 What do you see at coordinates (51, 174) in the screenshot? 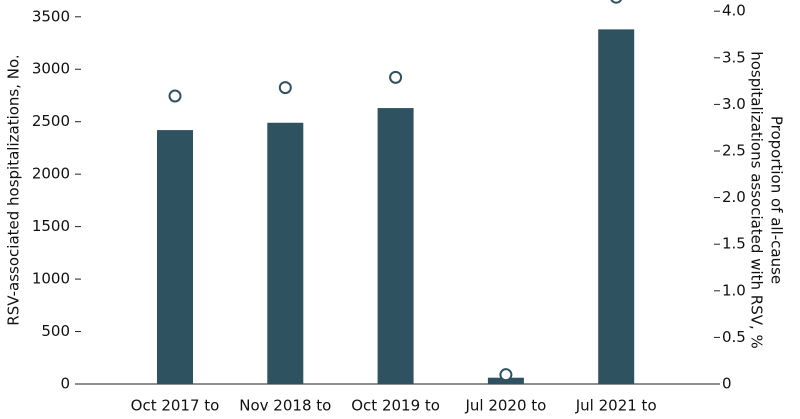
I see `y-tick-label: 2000` at bounding box center [51, 174].